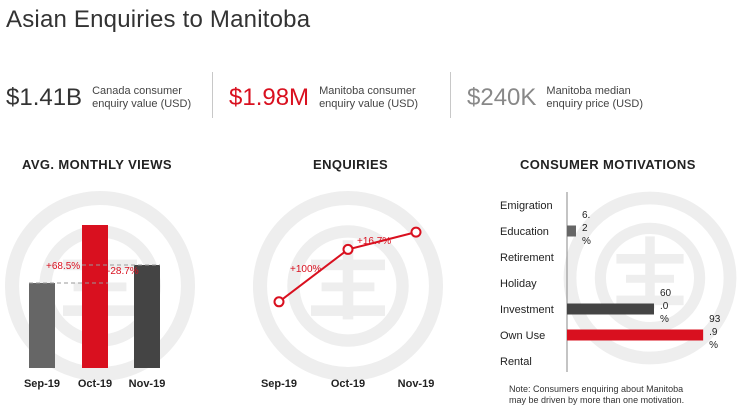 This screenshot has height=419, width=741. What do you see at coordinates (608, 164) in the screenshot?
I see `chart-title-consumer-motivations: CONSUMER MOTIVATIONS` at bounding box center [608, 164].